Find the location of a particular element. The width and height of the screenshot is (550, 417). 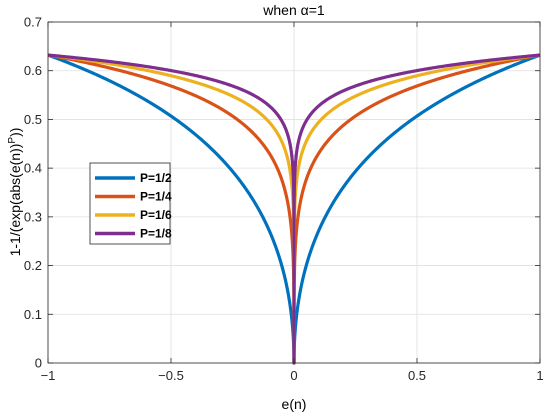

x-axis-label: e(n) is located at coordinates (294, 404).